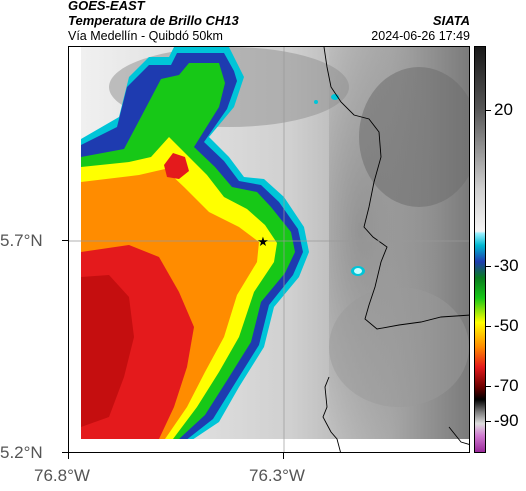 Image resolution: width=526 pixels, height=491 pixels. Describe the element at coordinates (107, 351) in the screenshot. I see `cloud-darkred` at that location.